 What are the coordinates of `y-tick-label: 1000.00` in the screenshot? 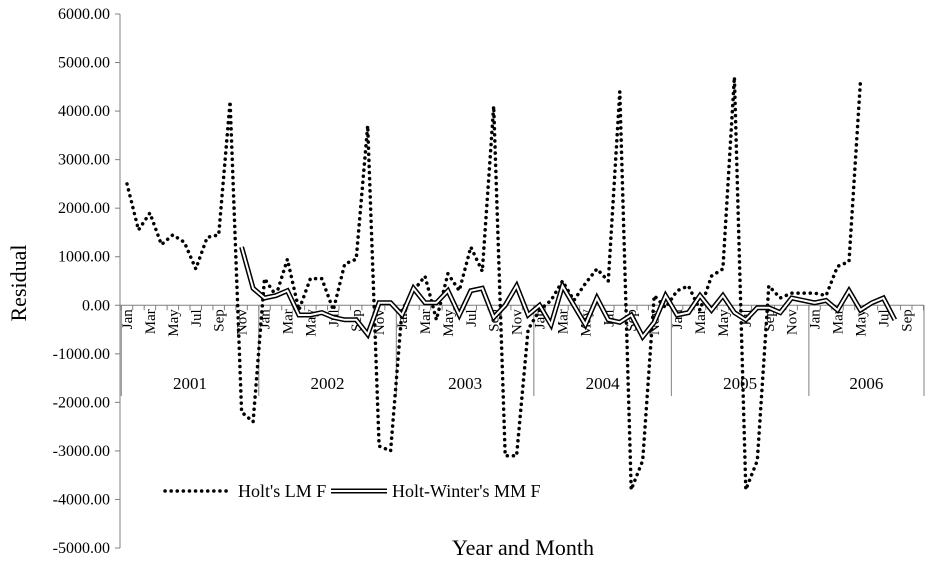 It's located at (84, 257).